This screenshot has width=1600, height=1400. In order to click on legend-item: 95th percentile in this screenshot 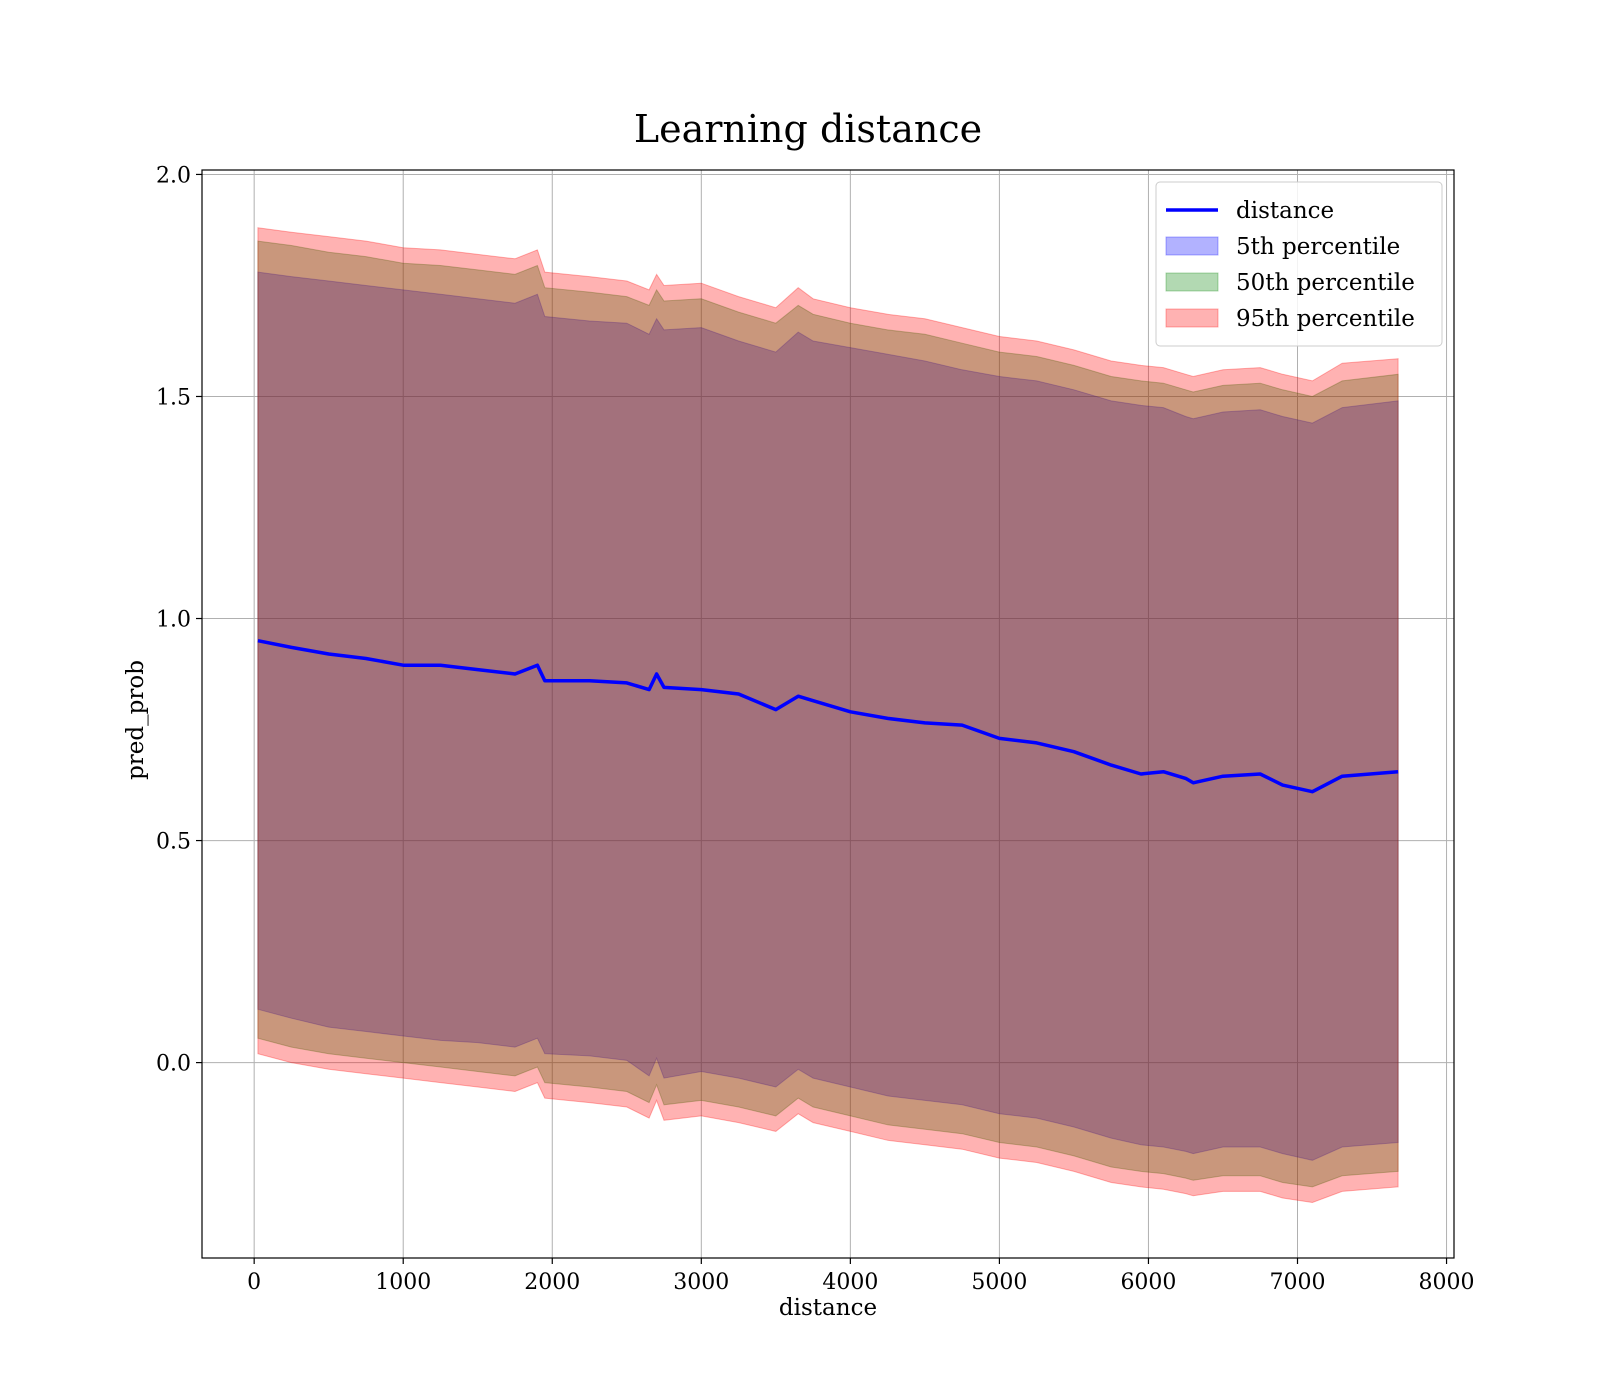, I will do `click(1290, 319)`.